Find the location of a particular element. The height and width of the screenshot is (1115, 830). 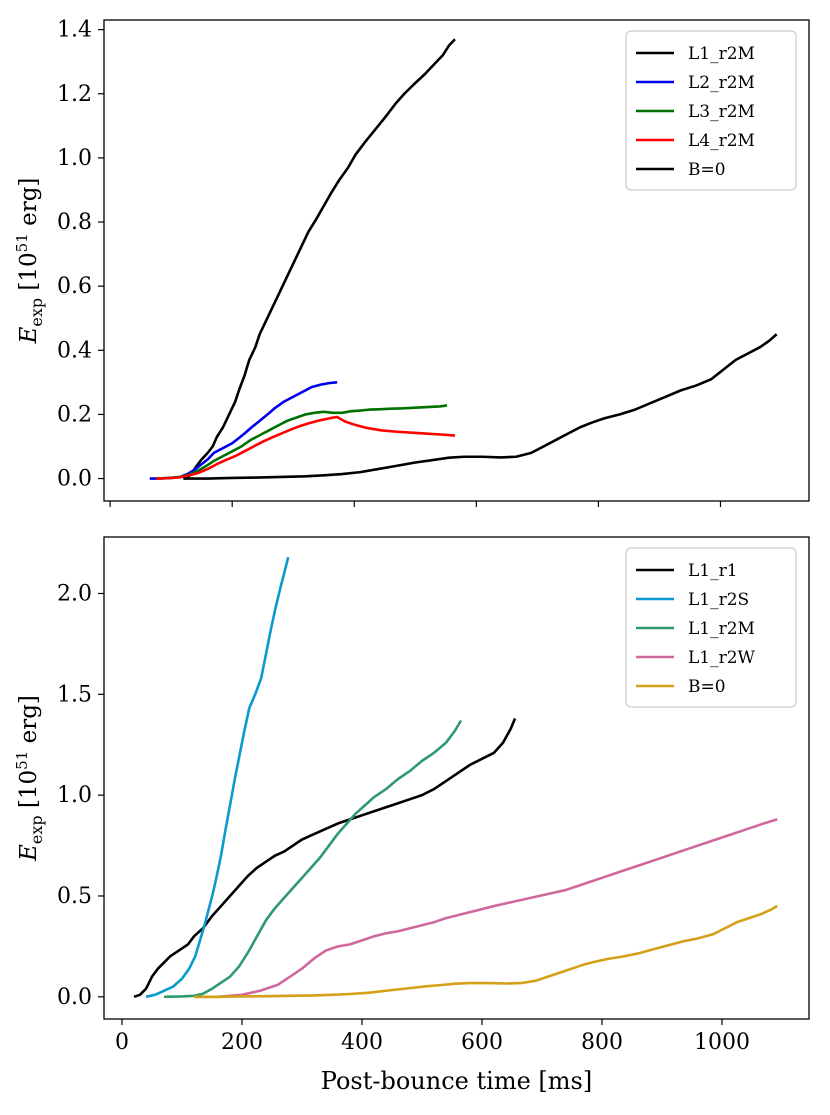

y-tick-label: 0.2 is located at coordinates (74, 414).